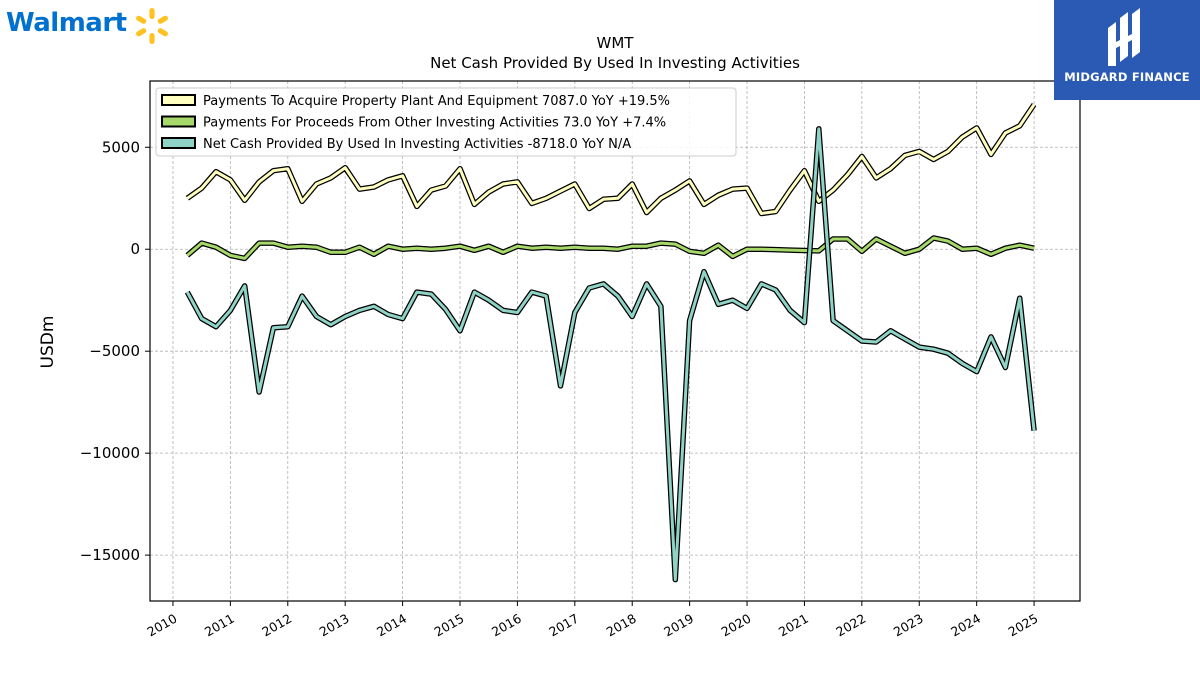  I want to click on x-tick-label: 2019, so click(678, 625).